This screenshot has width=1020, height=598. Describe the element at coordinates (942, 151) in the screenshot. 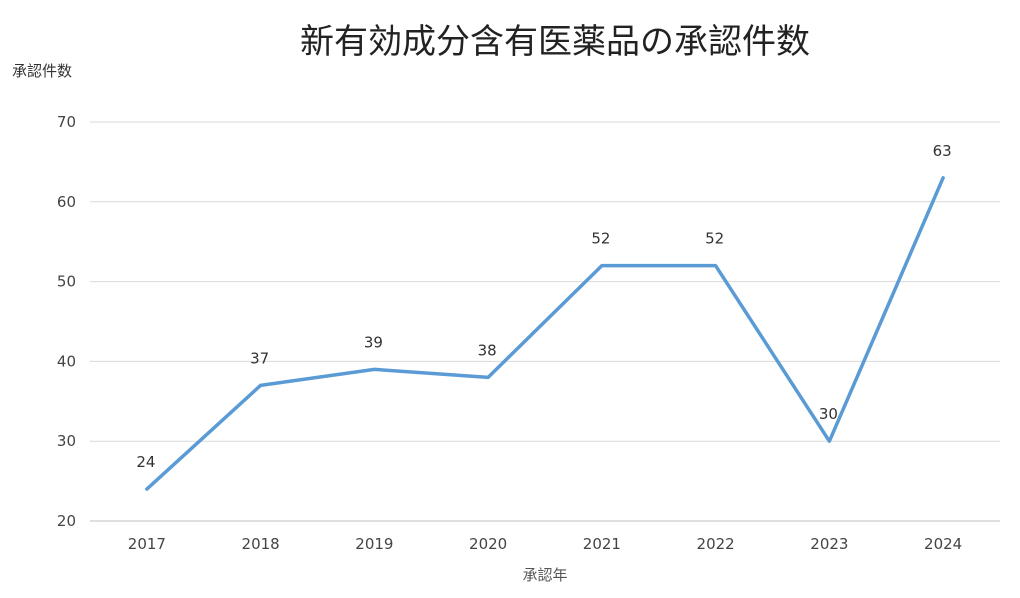

I see `data-label: 63` at that location.